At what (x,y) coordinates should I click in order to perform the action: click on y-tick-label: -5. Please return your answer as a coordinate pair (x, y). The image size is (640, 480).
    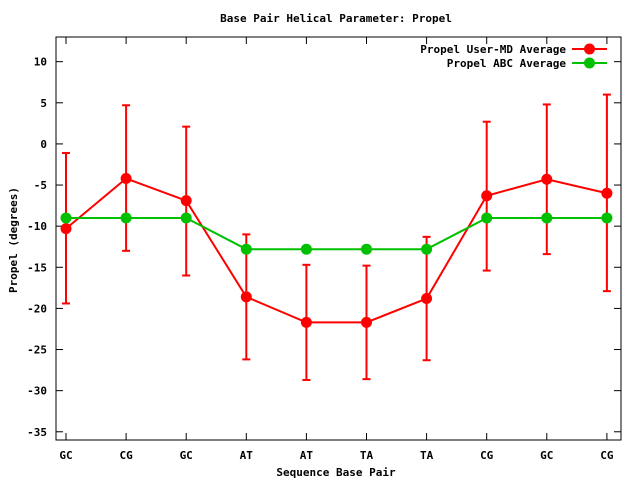
    Looking at the image, I should click on (40, 185).